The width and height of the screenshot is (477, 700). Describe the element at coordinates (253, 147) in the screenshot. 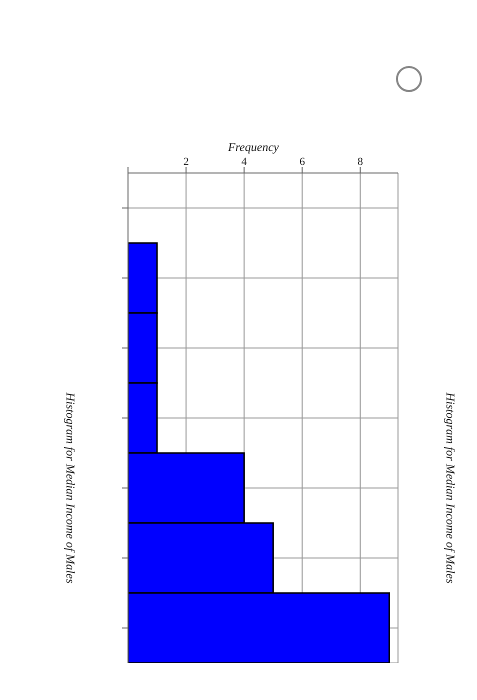

I see `x-axis-title: Frequency` at that location.